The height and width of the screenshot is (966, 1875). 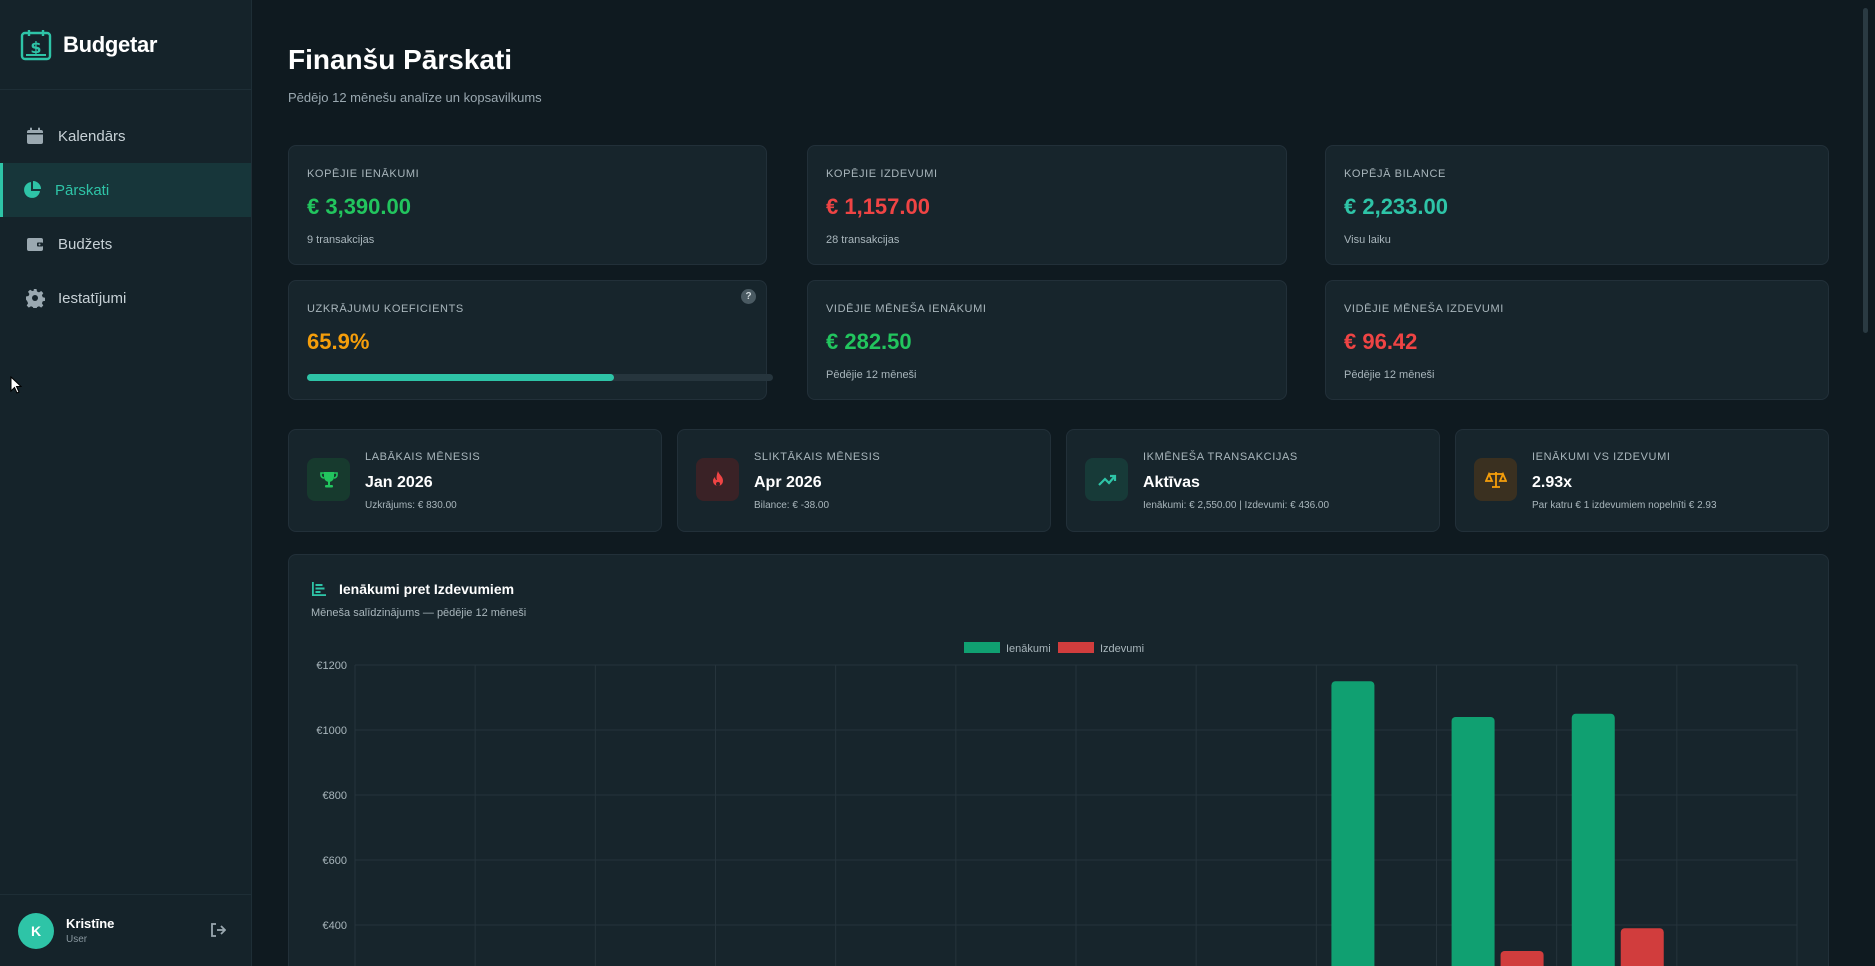 I want to click on card-label: Uzkrājumu koeficients, so click(x=385, y=309).